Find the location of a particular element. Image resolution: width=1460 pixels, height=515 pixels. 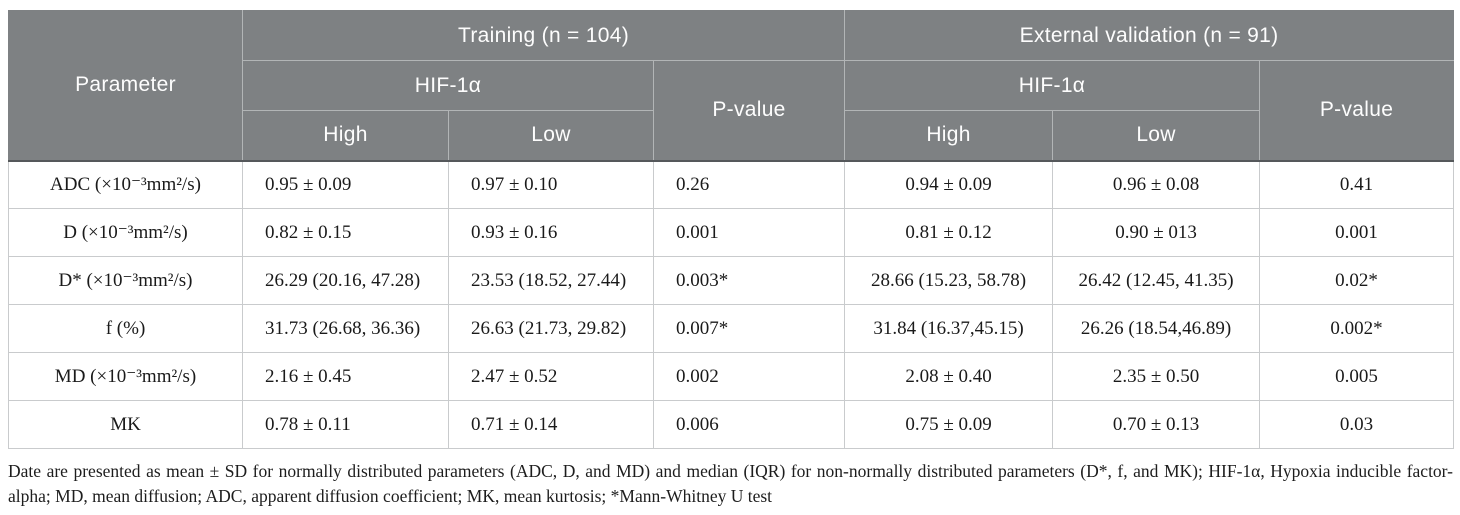

group-header-external-validation: External validation (n = 91) is located at coordinates (1149, 35).